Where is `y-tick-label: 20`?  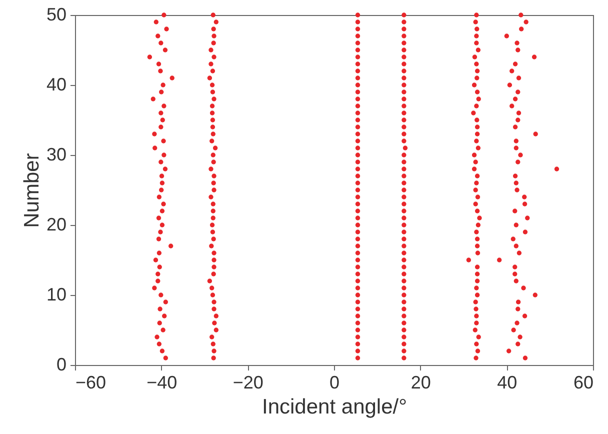
y-tick-label: 20 is located at coordinates (56, 224).